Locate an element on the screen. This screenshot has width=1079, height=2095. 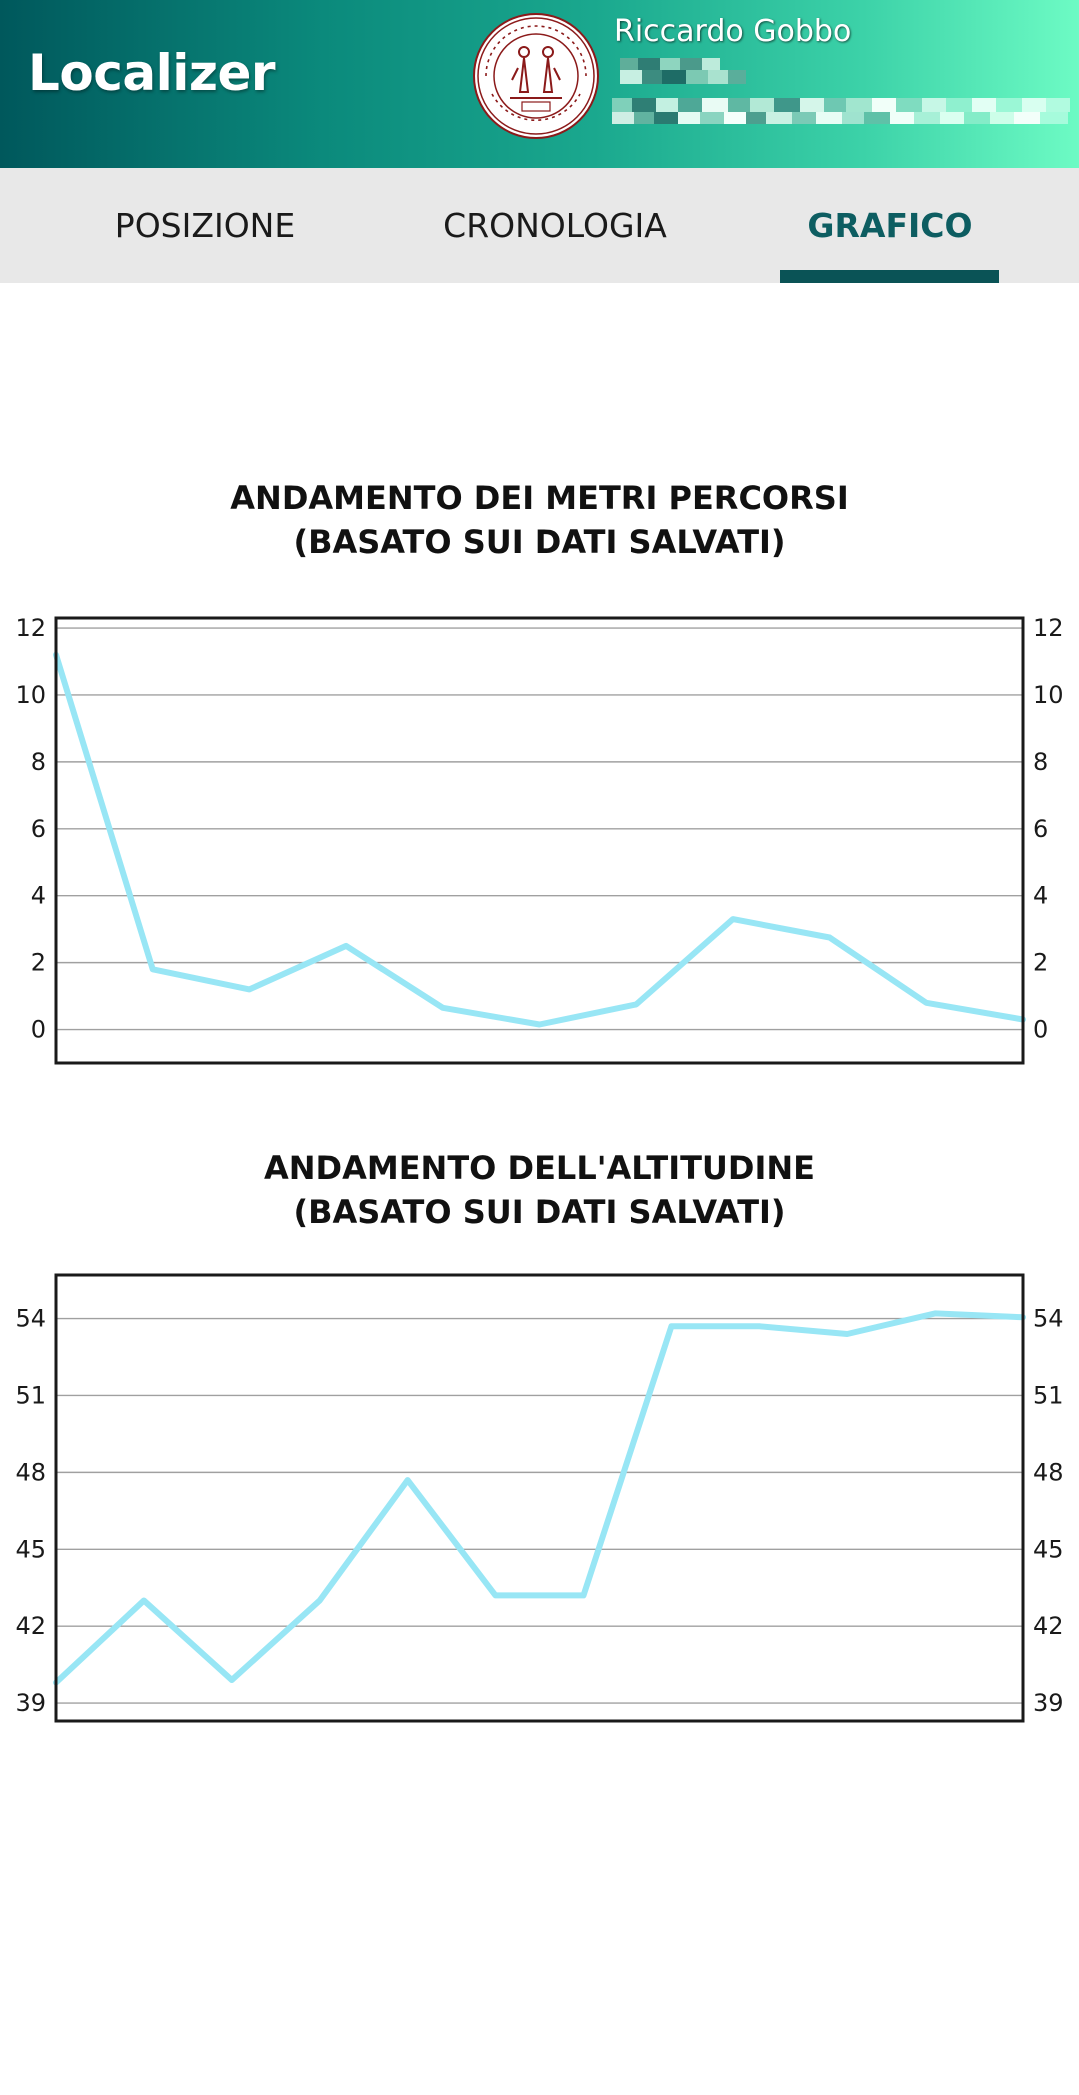
y-tick-label-left: 51 is located at coordinates (30, 1395).